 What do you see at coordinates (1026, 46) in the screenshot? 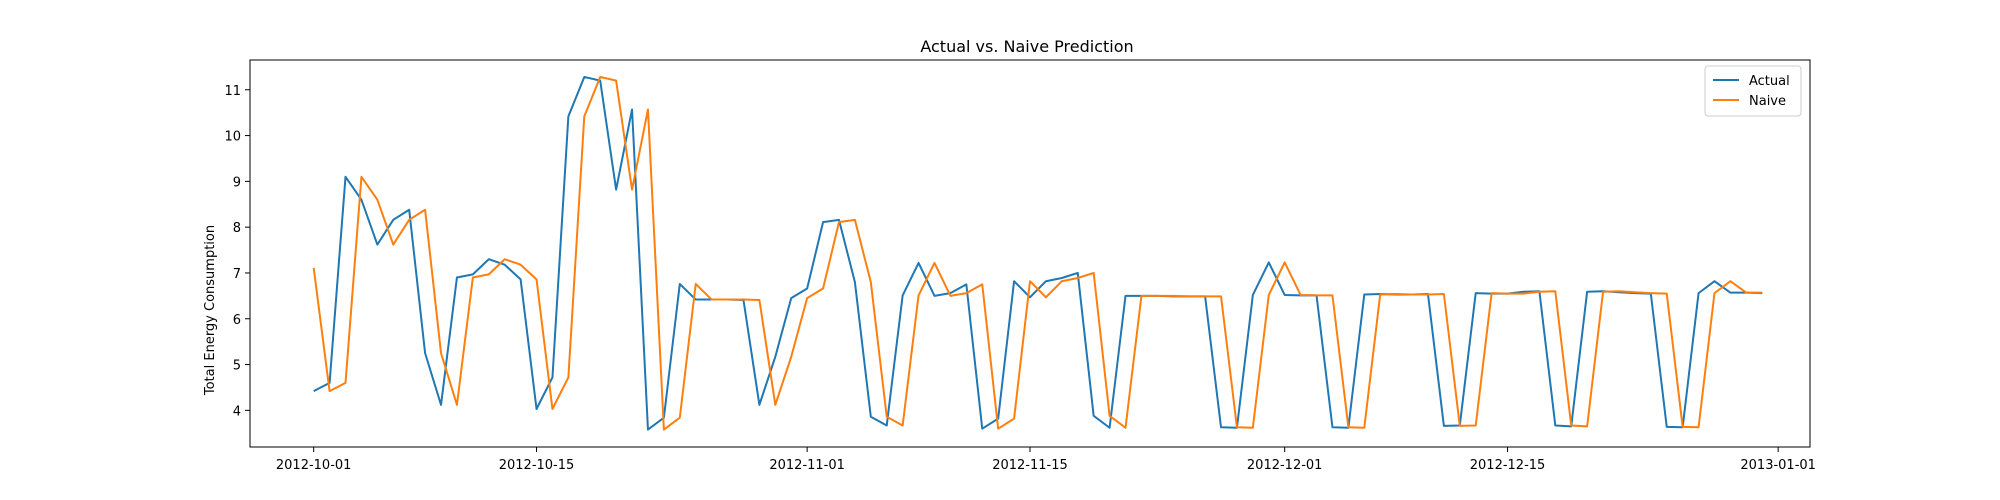
I see `chart-title: Actual vs. Naive Prediction` at bounding box center [1026, 46].